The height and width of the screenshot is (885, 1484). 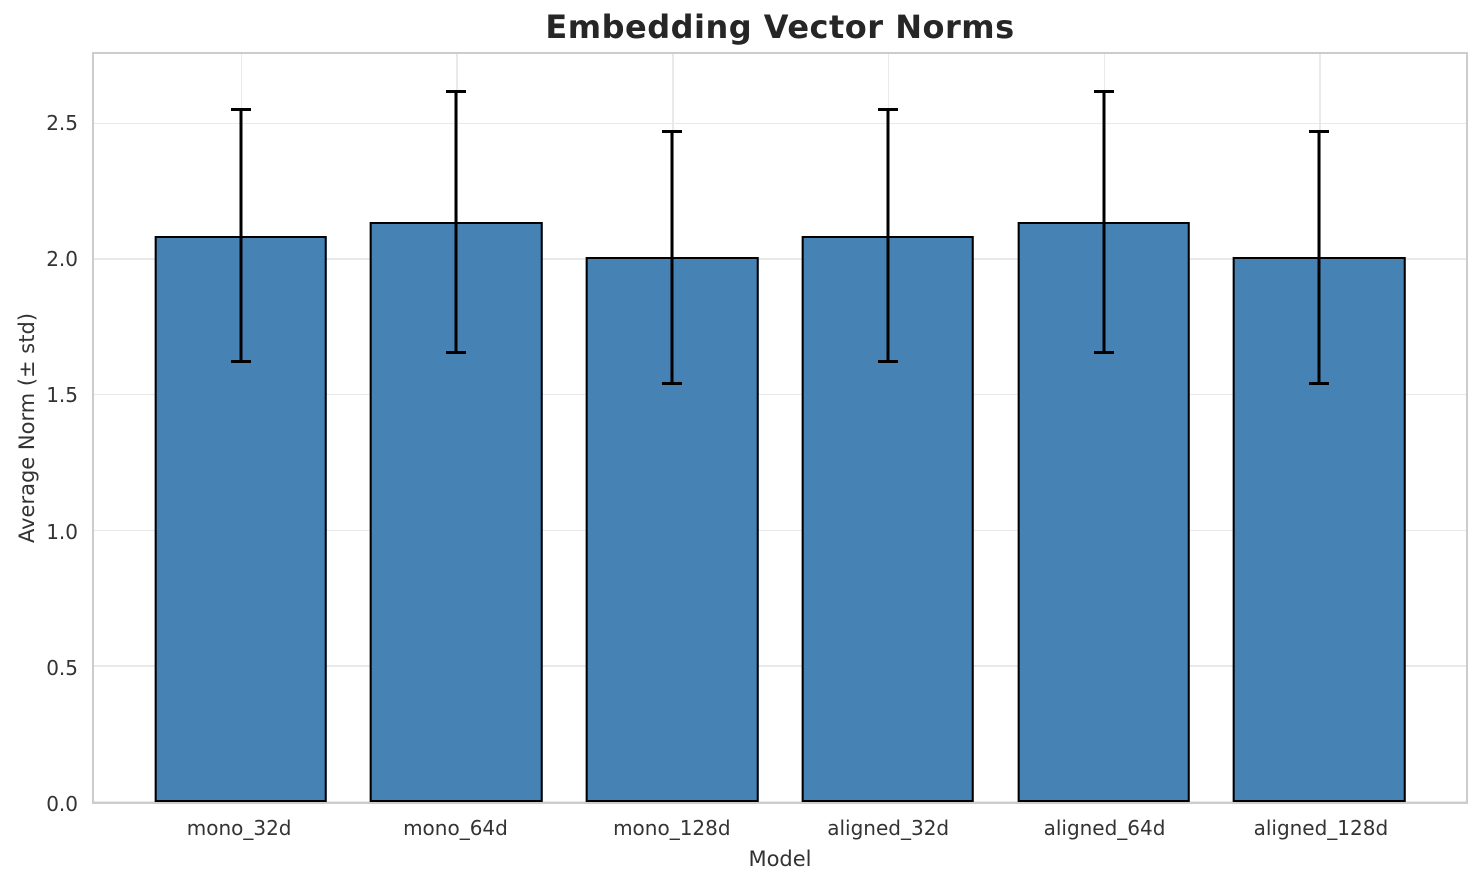 I want to click on chart-title: Embedding Vector Norms, so click(x=780, y=27).